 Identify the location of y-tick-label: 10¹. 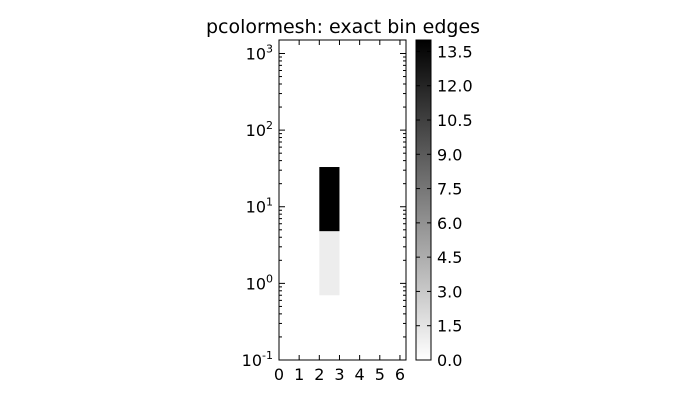
(259, 206).